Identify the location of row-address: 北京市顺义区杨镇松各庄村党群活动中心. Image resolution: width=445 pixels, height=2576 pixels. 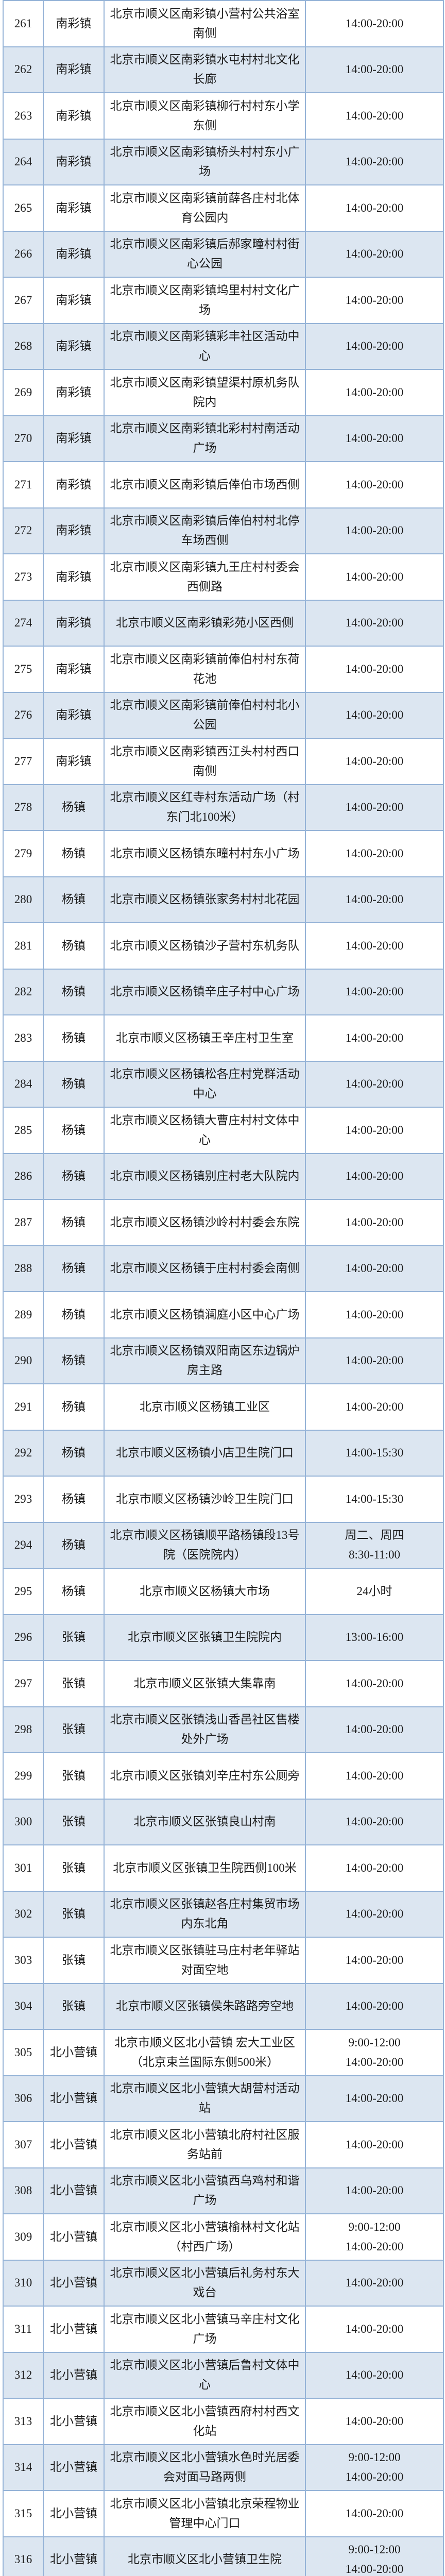
(205, 1084).